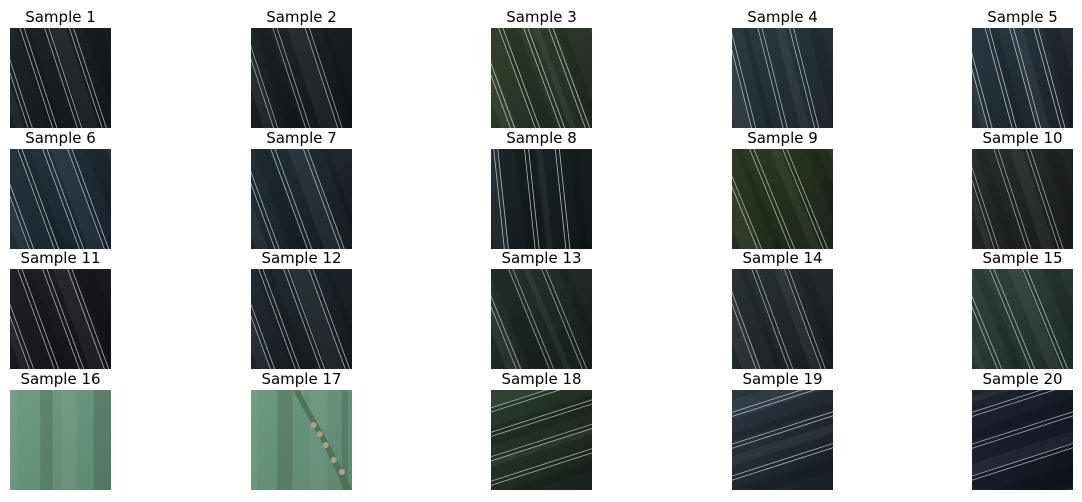  Describe the element at coordinates (782, 138) in the screenshot. I see `sample-title: Sample 9` at that location.